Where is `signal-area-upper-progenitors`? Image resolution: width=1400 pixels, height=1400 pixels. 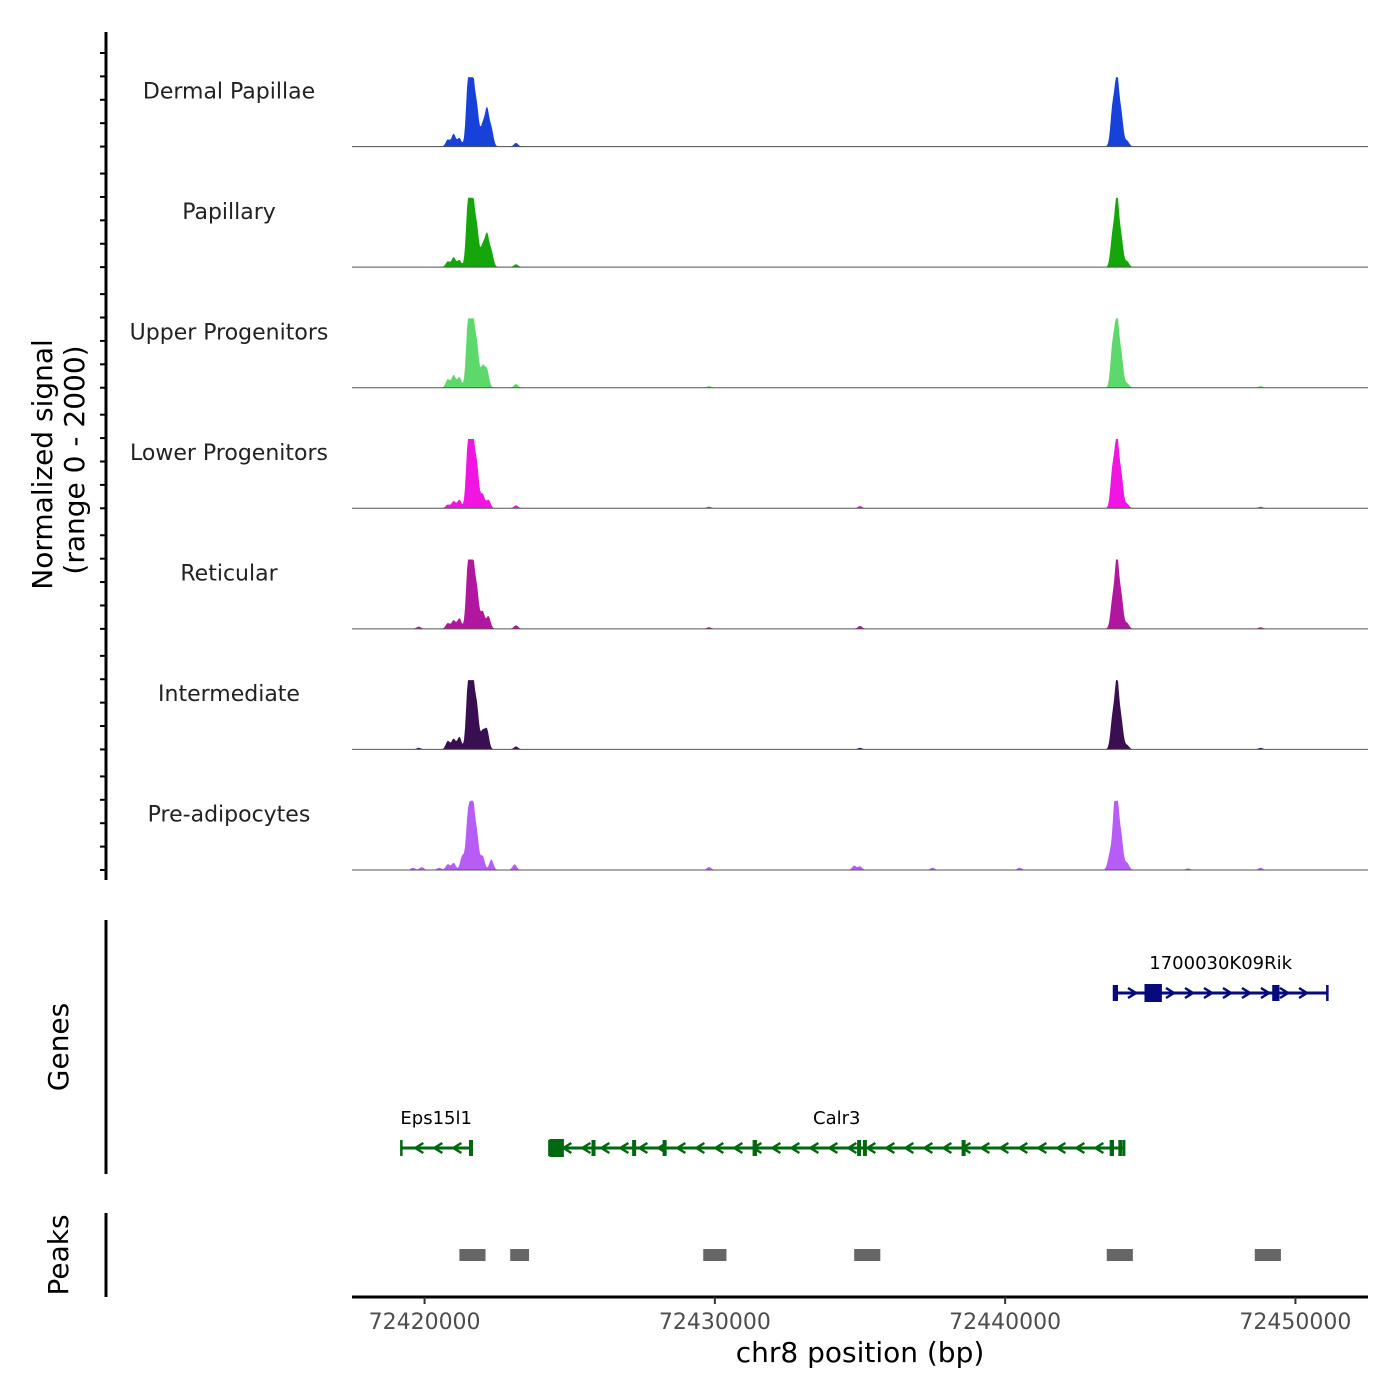 signal-area-upper-progenitors is located at coordinates (860, 353).